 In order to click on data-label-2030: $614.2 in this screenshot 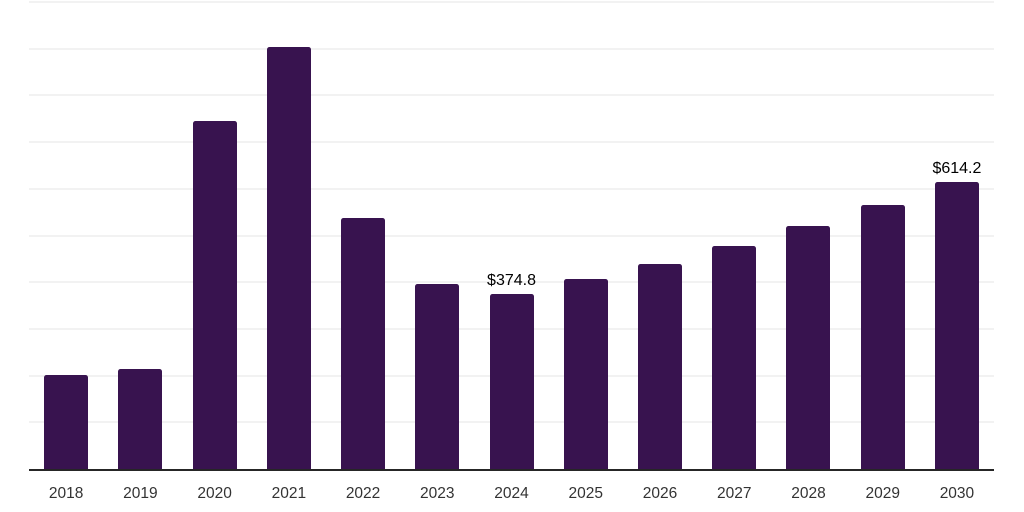, I will do `click(957, 169)`.